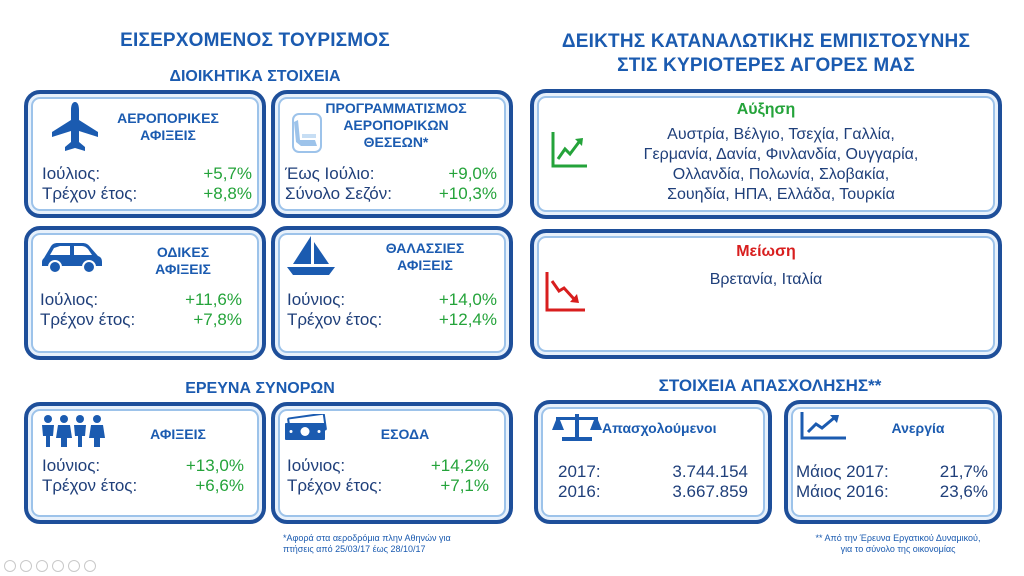  What do you see at coordinates (227, 173) in the screenshot?
I see `row-value: +5,7%` at bounding box center [227, 173].